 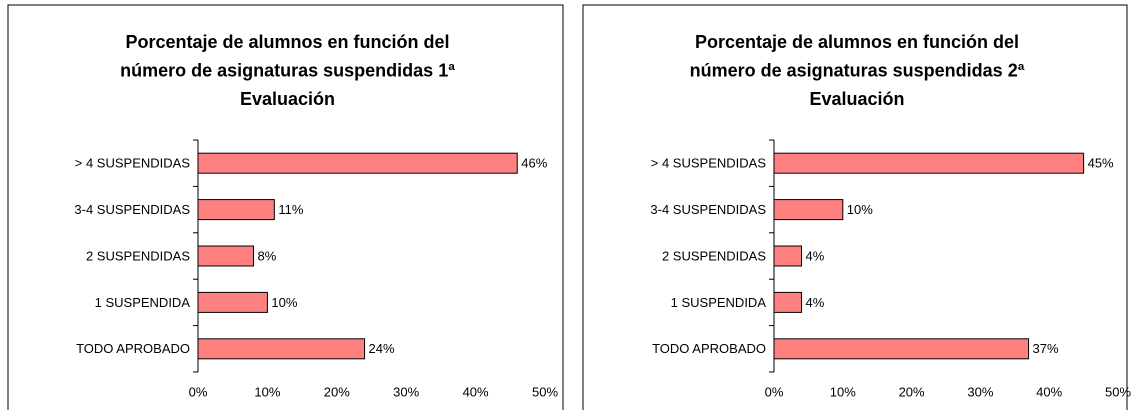 What do you see at coordinates (534, 163) in the screenshot?
I see `data-label: 46%` at bounding box center [534, 163].